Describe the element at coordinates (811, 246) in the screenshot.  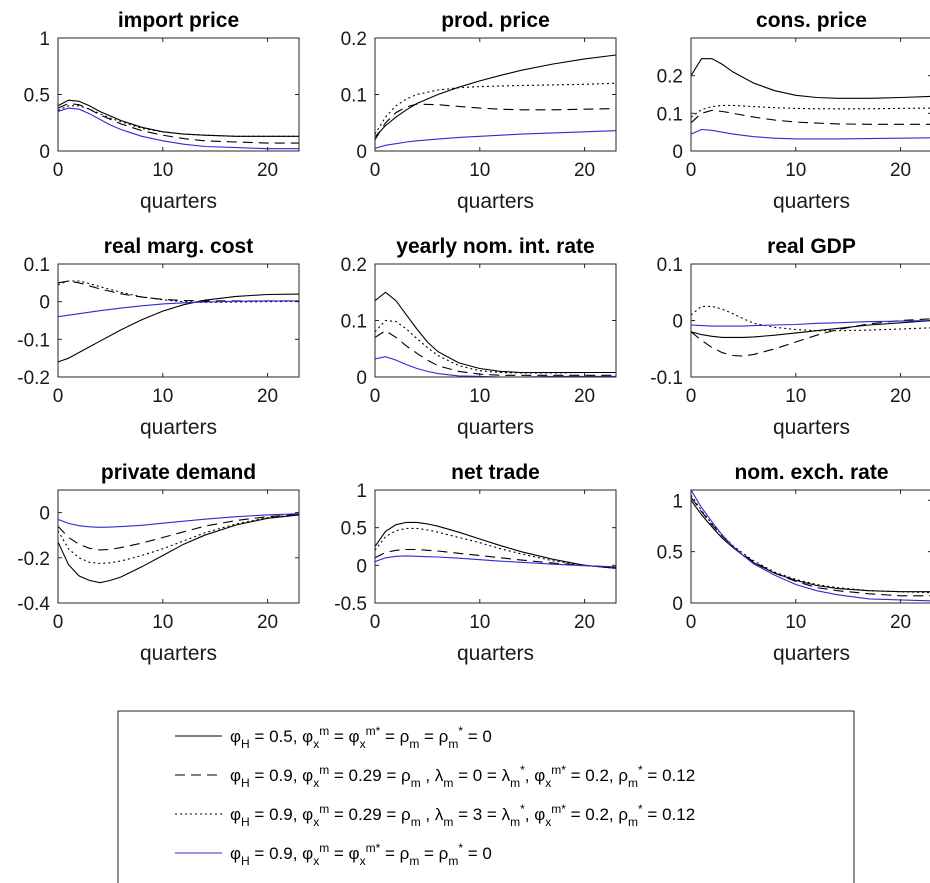
I see `panel-title: real GDP` at that location.